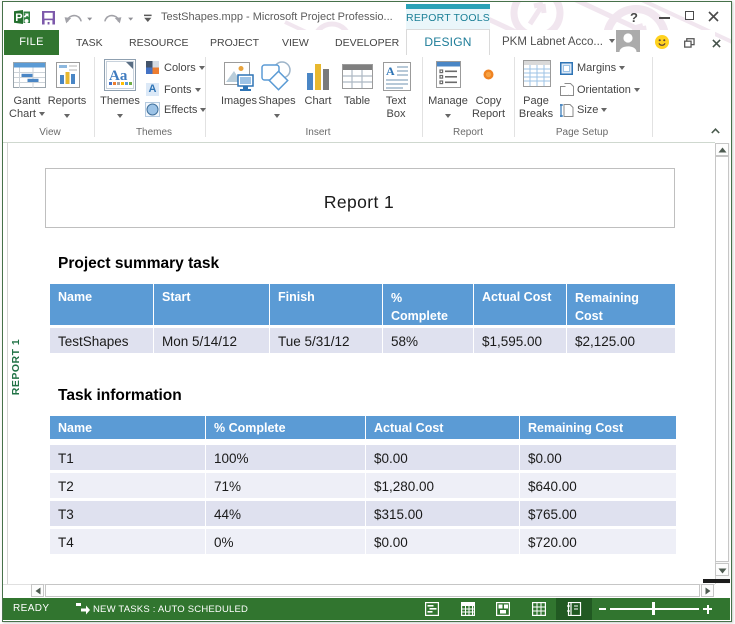  Describe the element at coordinates (390, 71) in the screenshot. I see `svg-text: A` at that location.